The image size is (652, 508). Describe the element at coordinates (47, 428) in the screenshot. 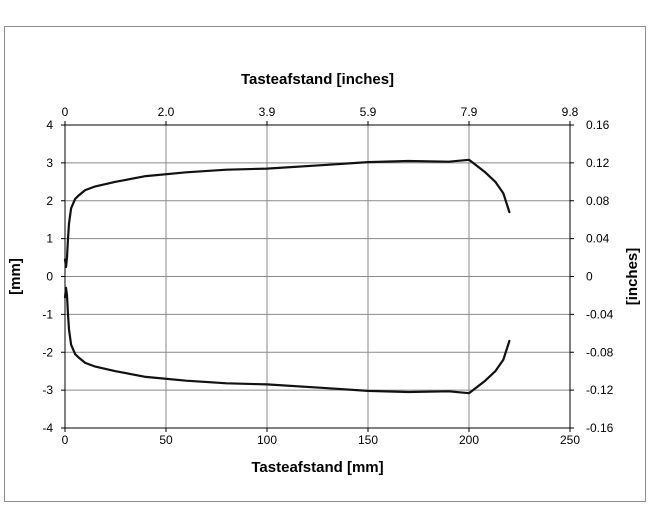

I see `y-tick-label: -4` at that location.